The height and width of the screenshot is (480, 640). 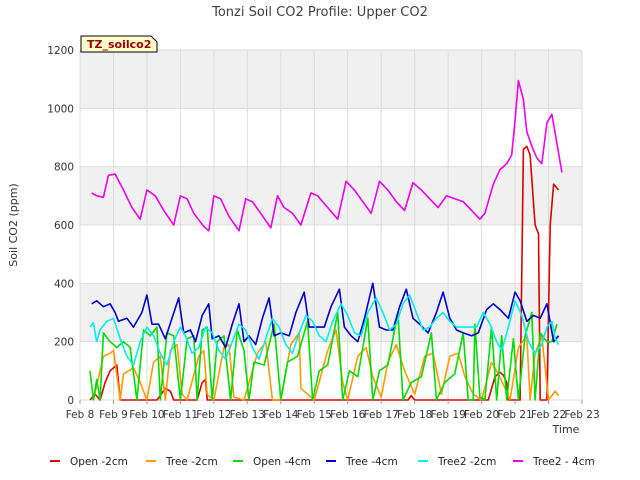 What do you see at coordinates (80, 415) in the screenshot?
I see `x-tick-label: Feb 8` at bounding box center [80, 415].